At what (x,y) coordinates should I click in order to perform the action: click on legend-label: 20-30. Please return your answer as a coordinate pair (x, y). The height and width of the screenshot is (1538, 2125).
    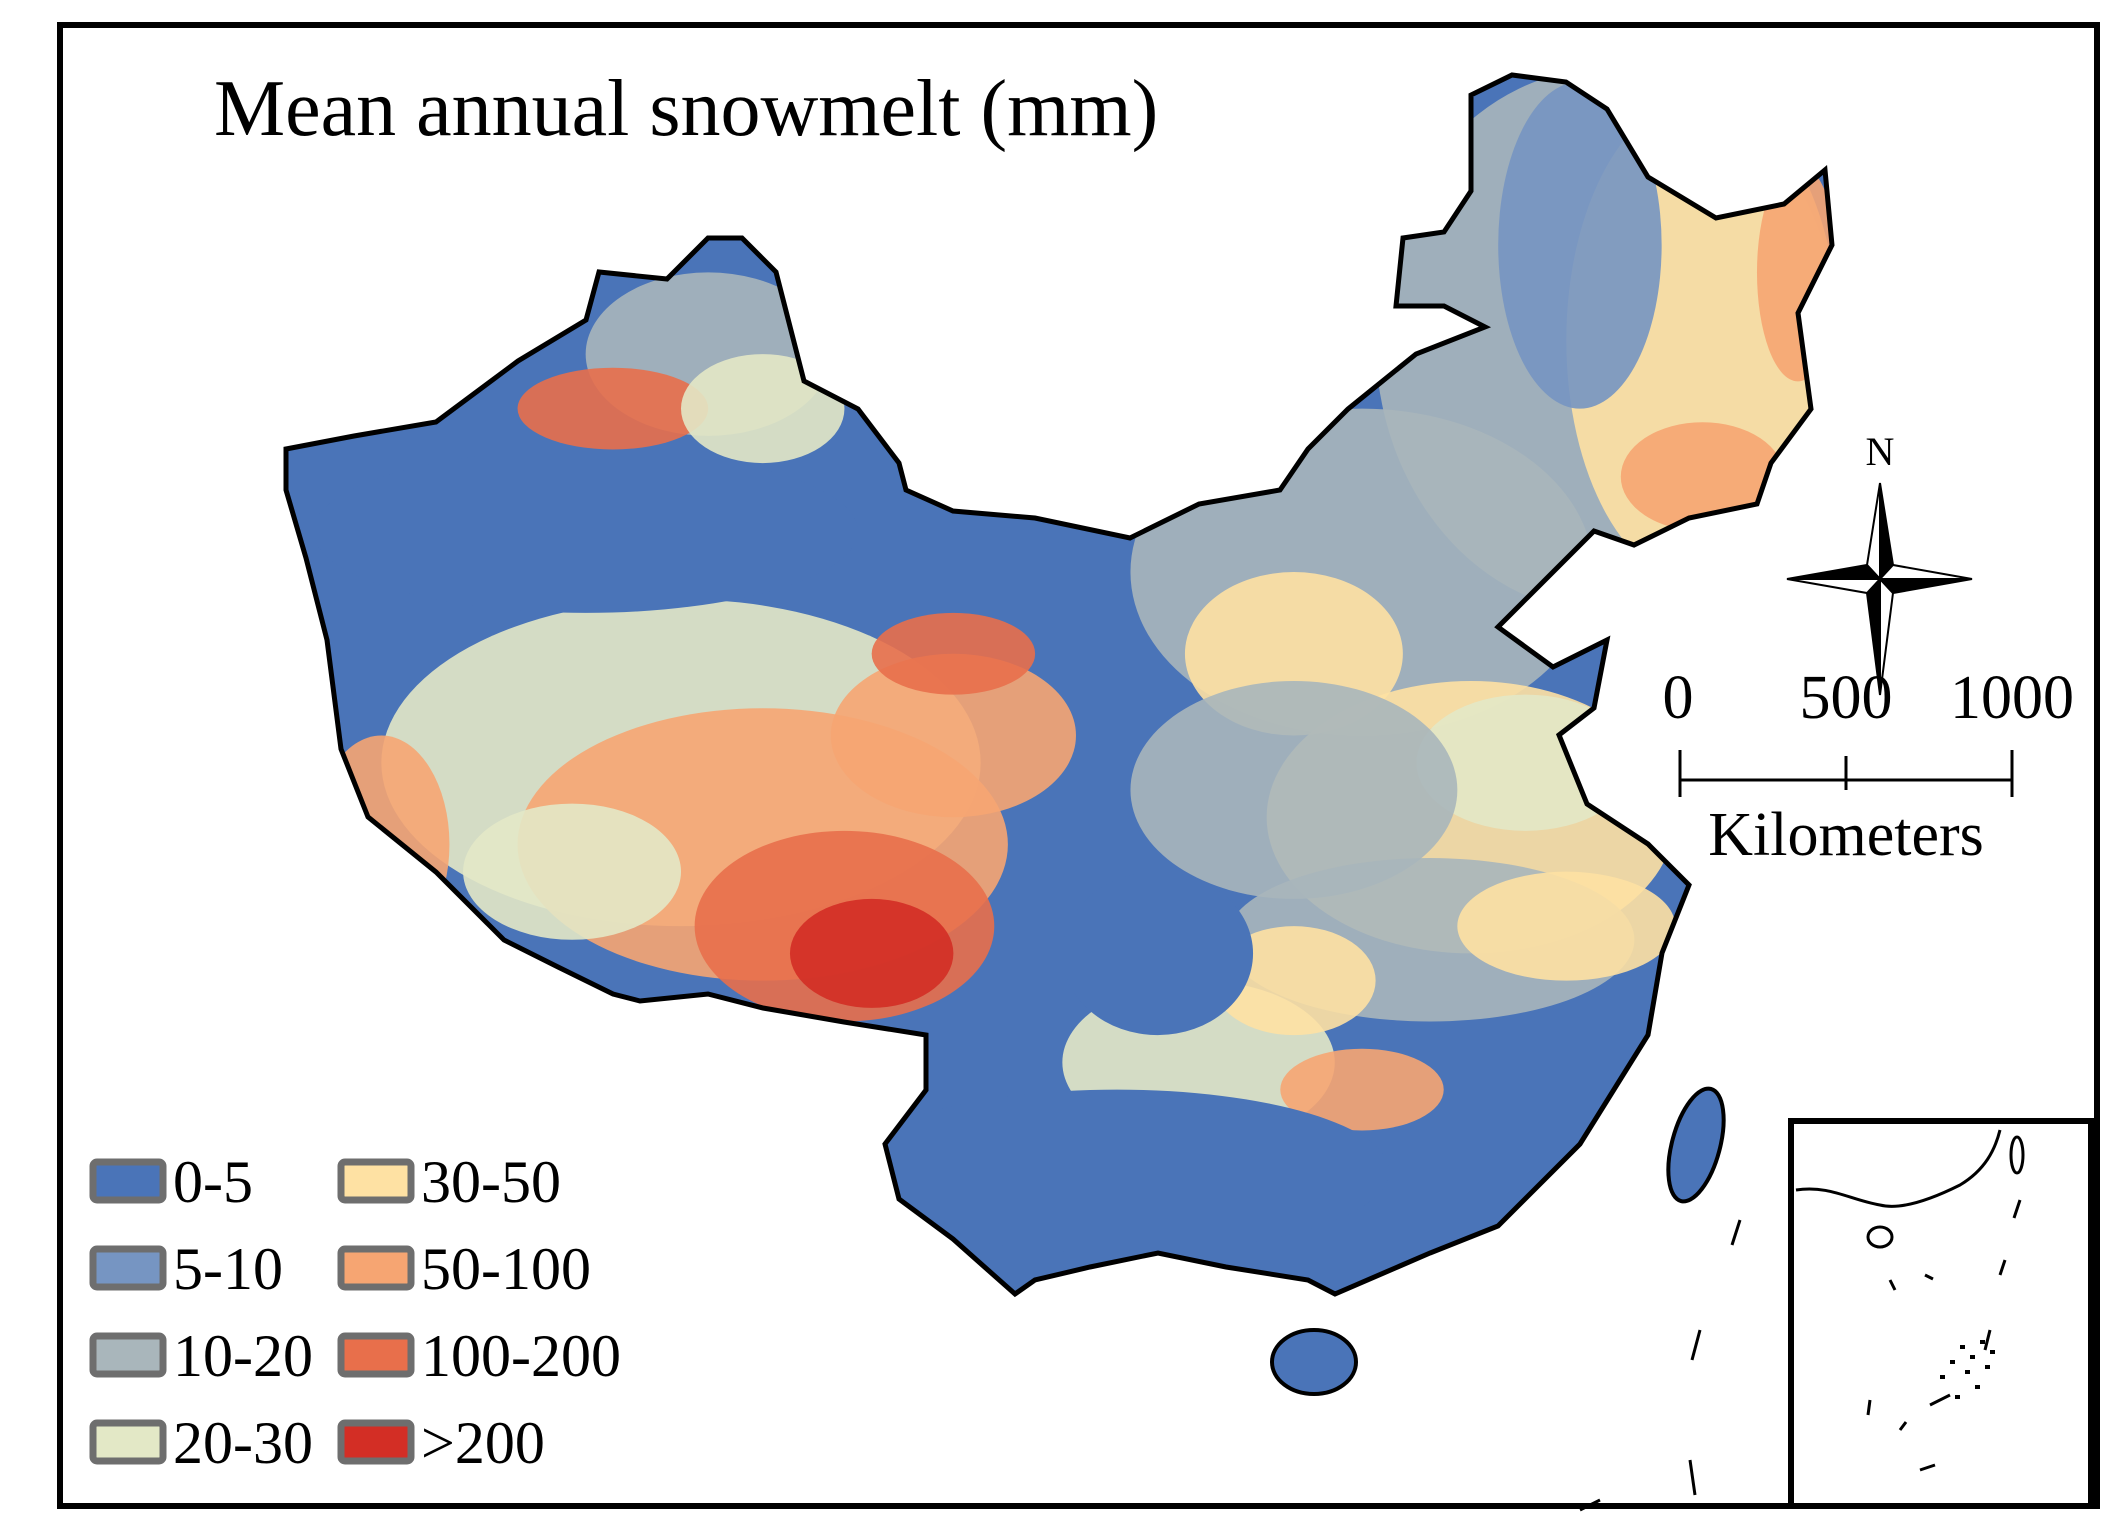
    Looking at the image, I should click on (243, 1443).